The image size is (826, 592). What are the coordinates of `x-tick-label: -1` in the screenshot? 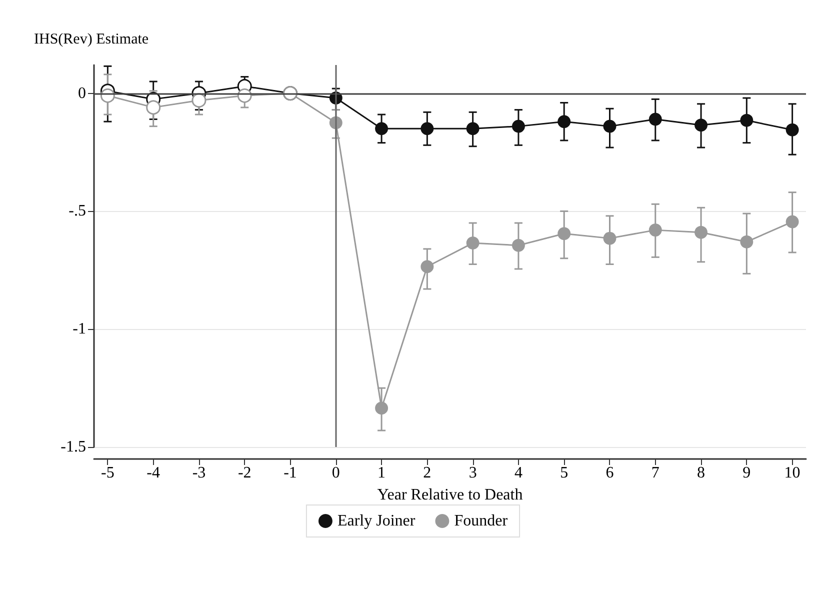 It's located at (290, 473).